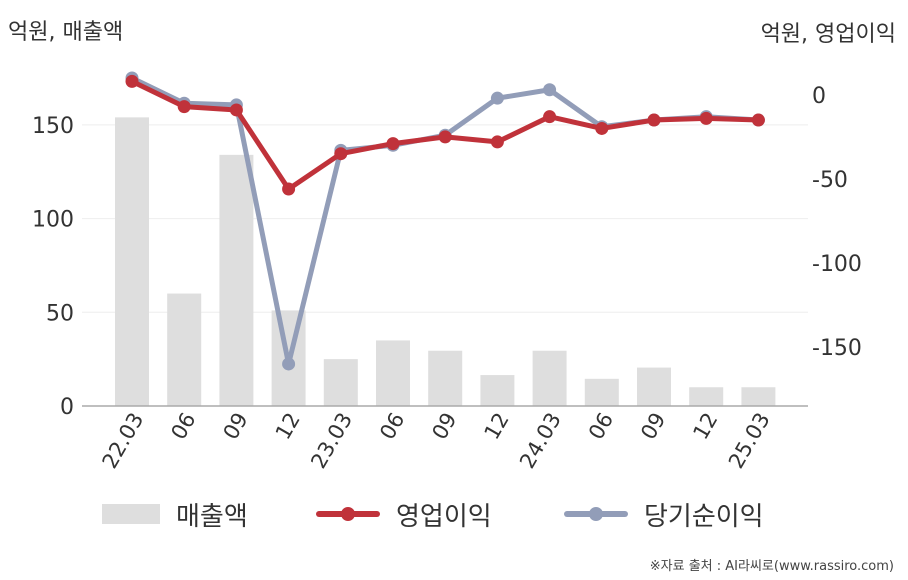 This screenshot has height=580, width=908. I want to click on legend-item-operating-profit: 영업이익, so click(404, 514).